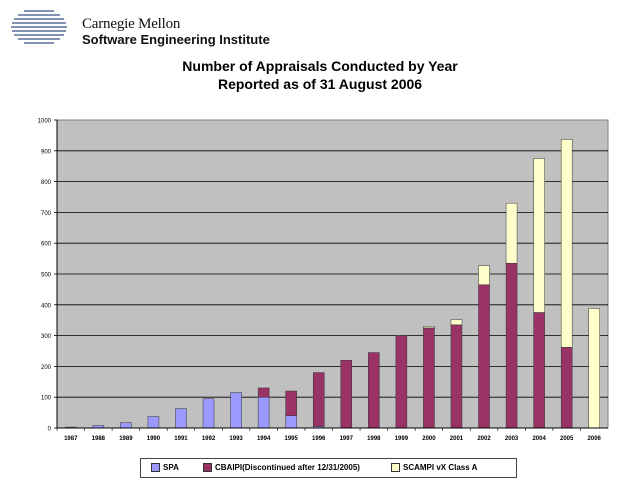 The image size is (640, 482). What do you see at coordinates (50, 430) in the screenshot?
I see `y-tick-label: 0` at bounding box center [50, 430].